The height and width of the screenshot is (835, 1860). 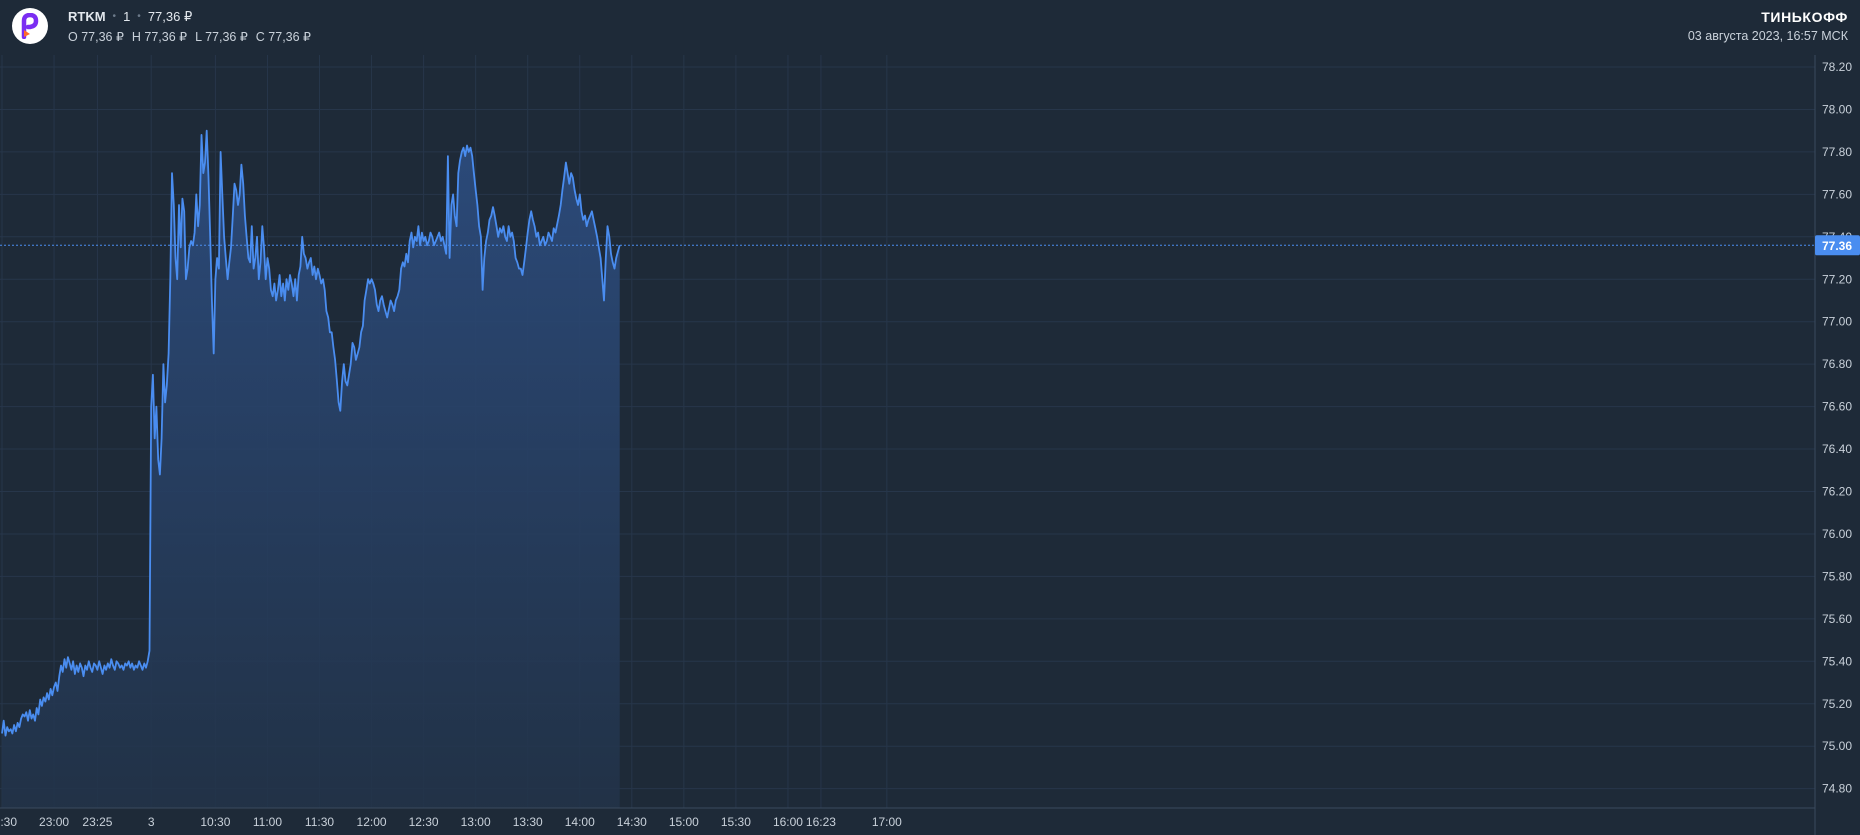 I want to click on last-price-label-bg, so click(x=1837, y=245).